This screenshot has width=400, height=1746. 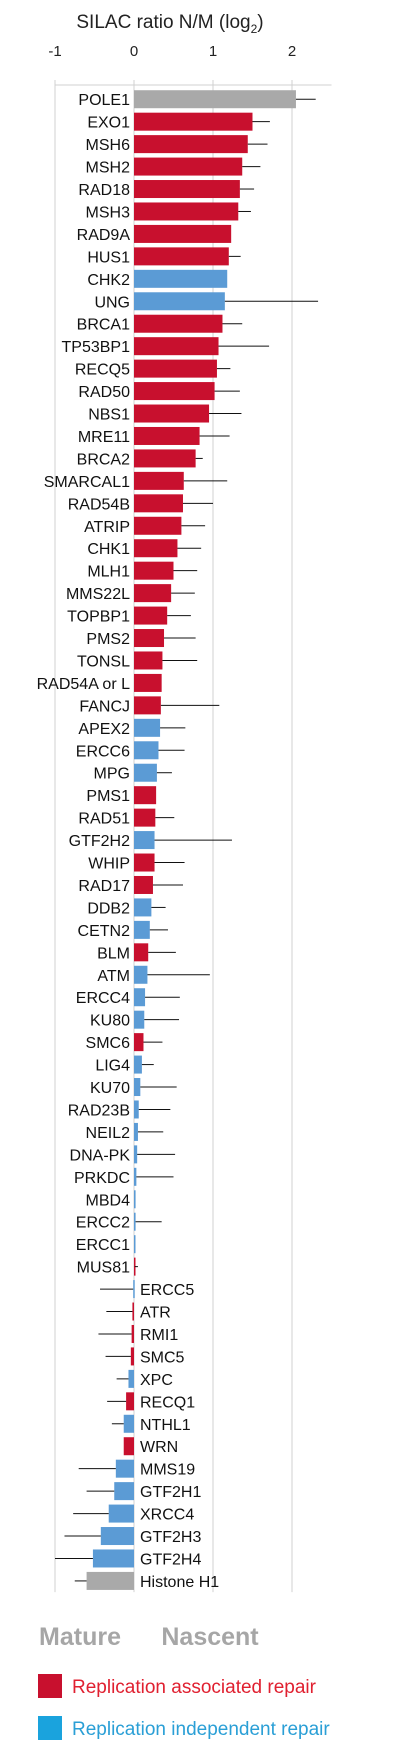 What do you see at coordinates (87, 482) in the screenshot?
I see `category-label: SMARCAL1` at bounding box center [87, 482].